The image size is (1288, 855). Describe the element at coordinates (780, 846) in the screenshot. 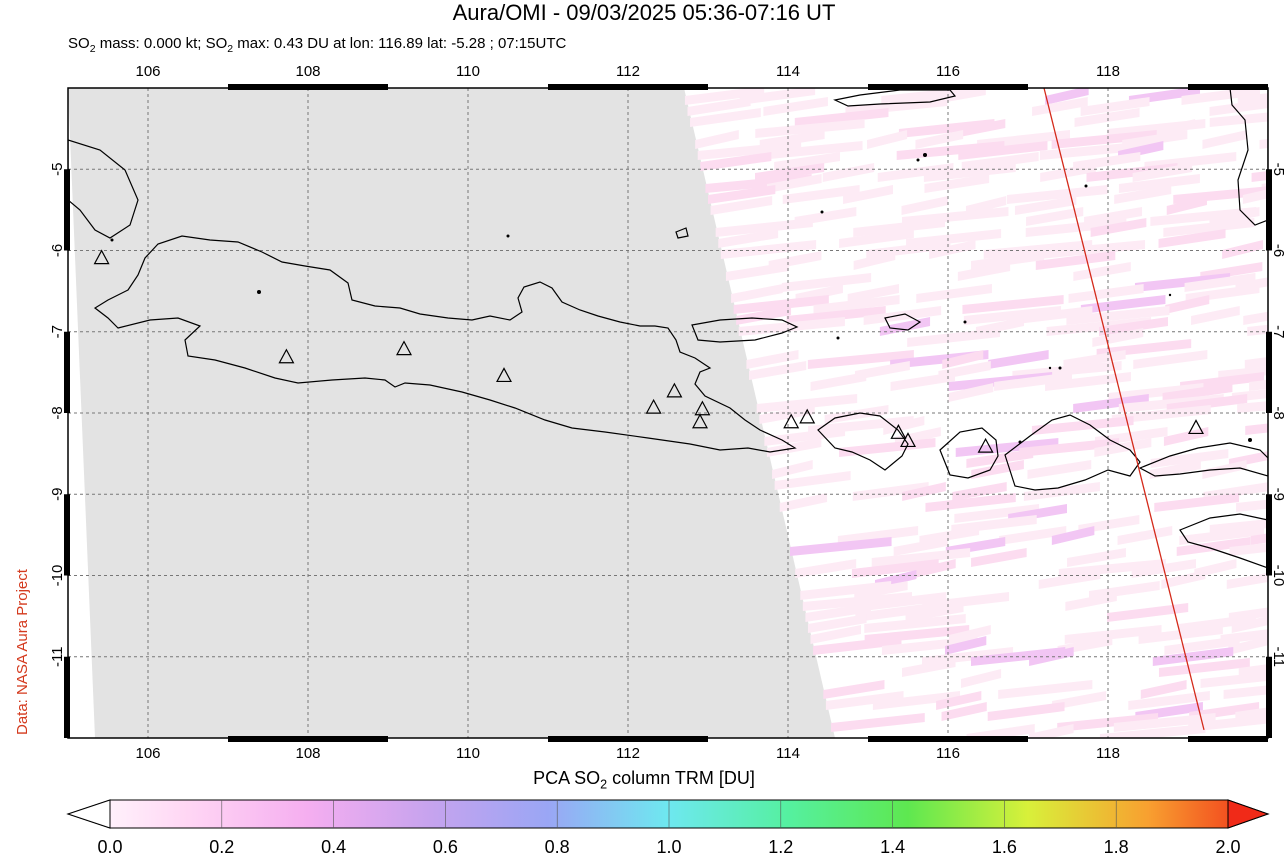

I see `colorbar-tick-label: 1.2` at that location.